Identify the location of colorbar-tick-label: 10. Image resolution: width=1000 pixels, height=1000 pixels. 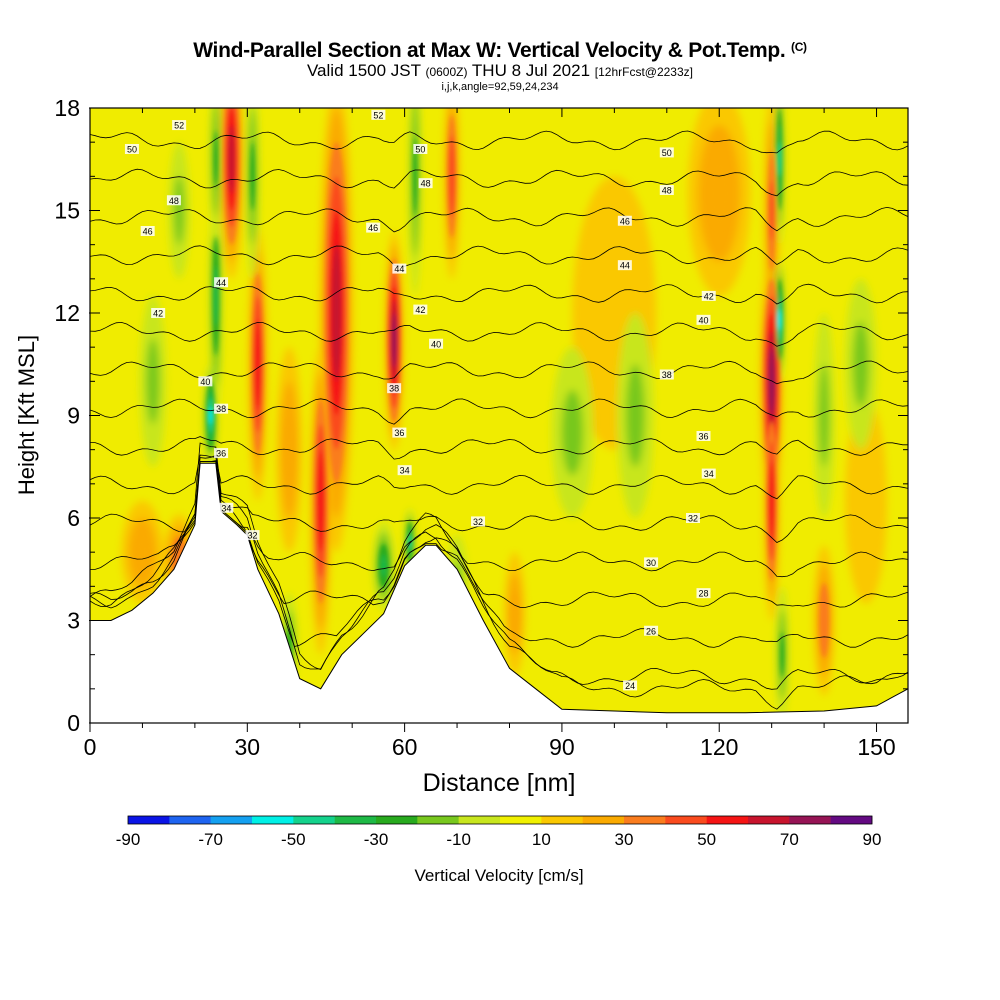
(541, 839).